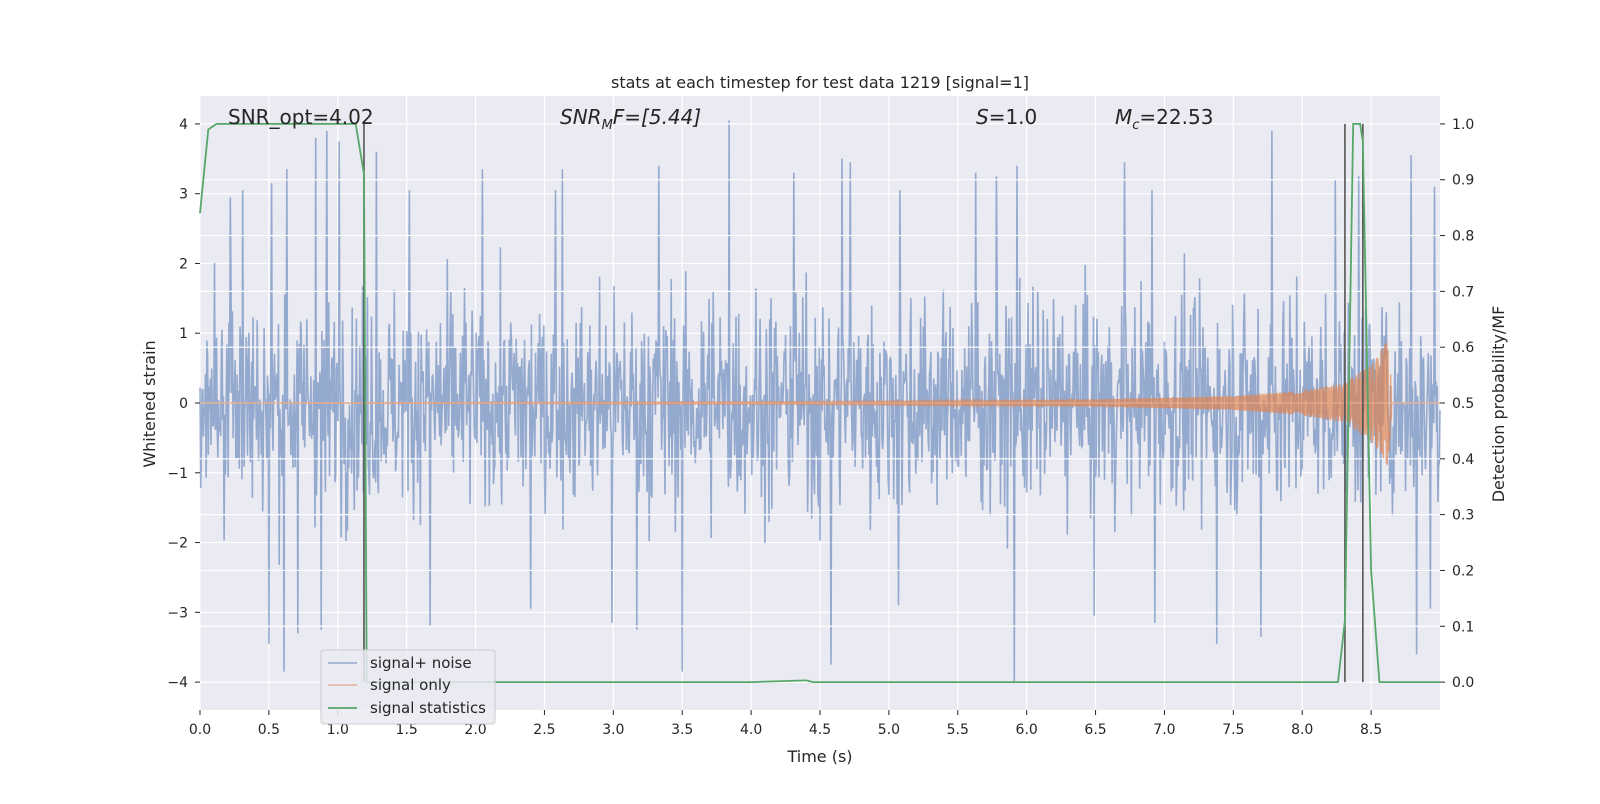  What do you see at coordinates (1463, 348) in the screenshot?
I see `y-tick-label-right: 0.6` at bounding box center [1463, 348].